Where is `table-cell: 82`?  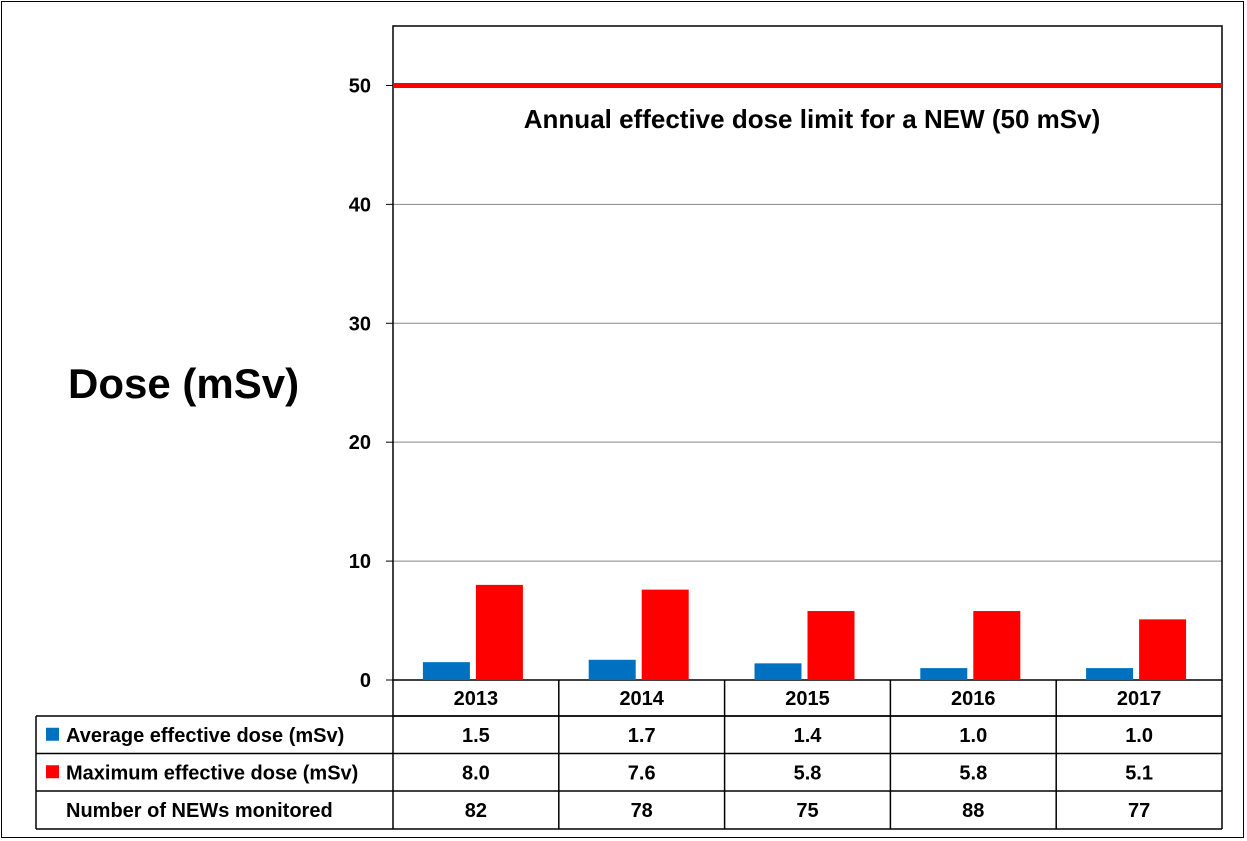
table-cell: 82 is located at coordinates (476, 811).